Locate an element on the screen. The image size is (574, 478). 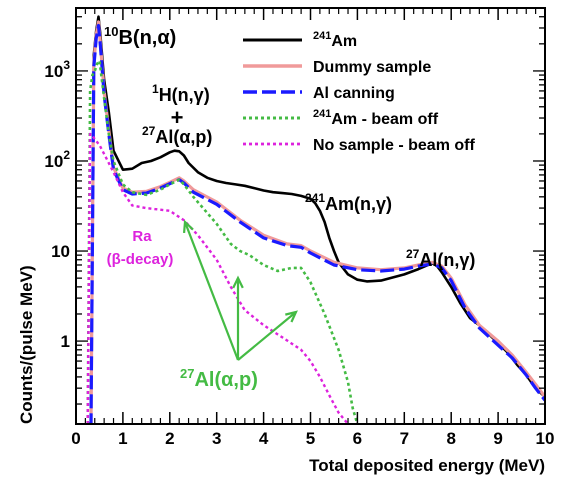
y-axis-title: Counts/(pulse MeV) is located at coordinates (26, 344).